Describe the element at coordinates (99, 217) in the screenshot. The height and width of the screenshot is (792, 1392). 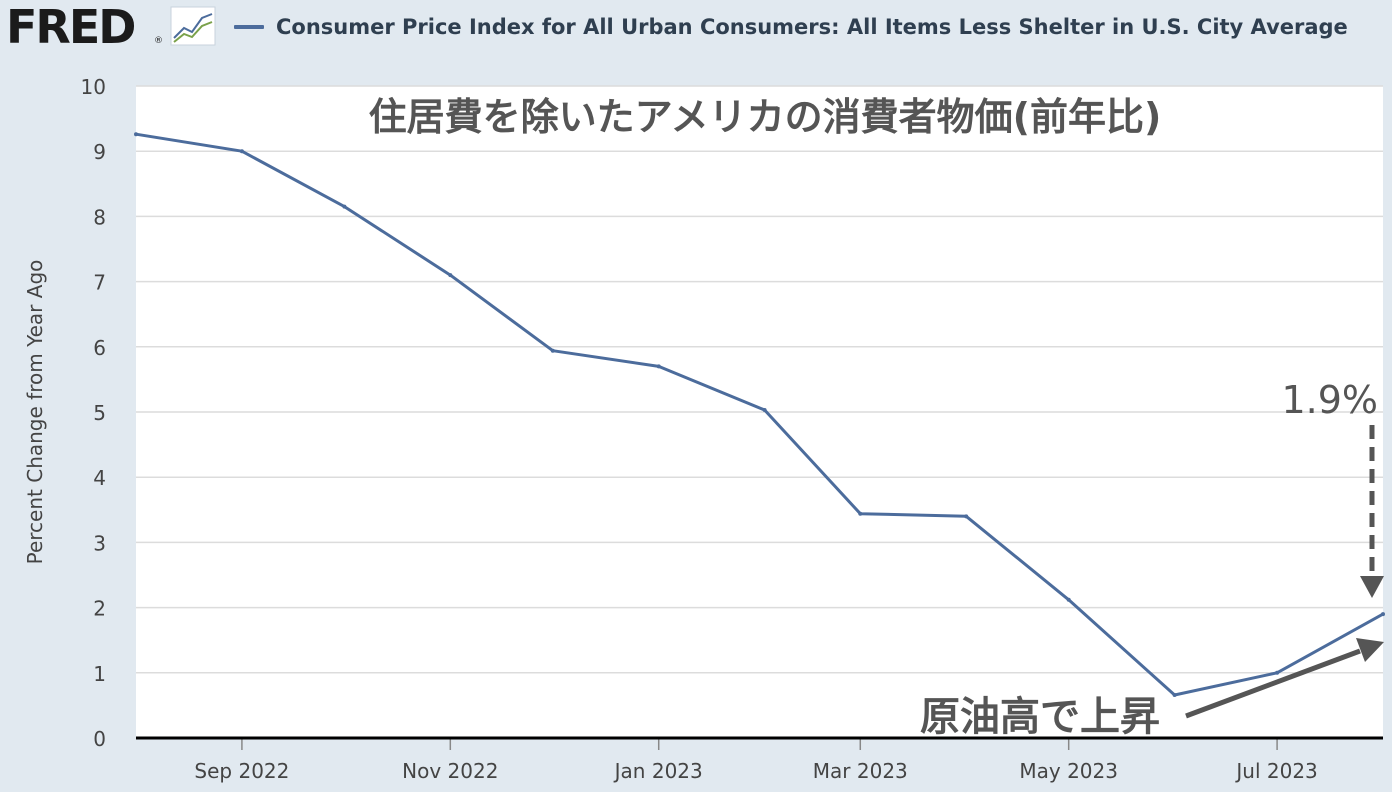
I see `y-tick-label: 8` at that location.